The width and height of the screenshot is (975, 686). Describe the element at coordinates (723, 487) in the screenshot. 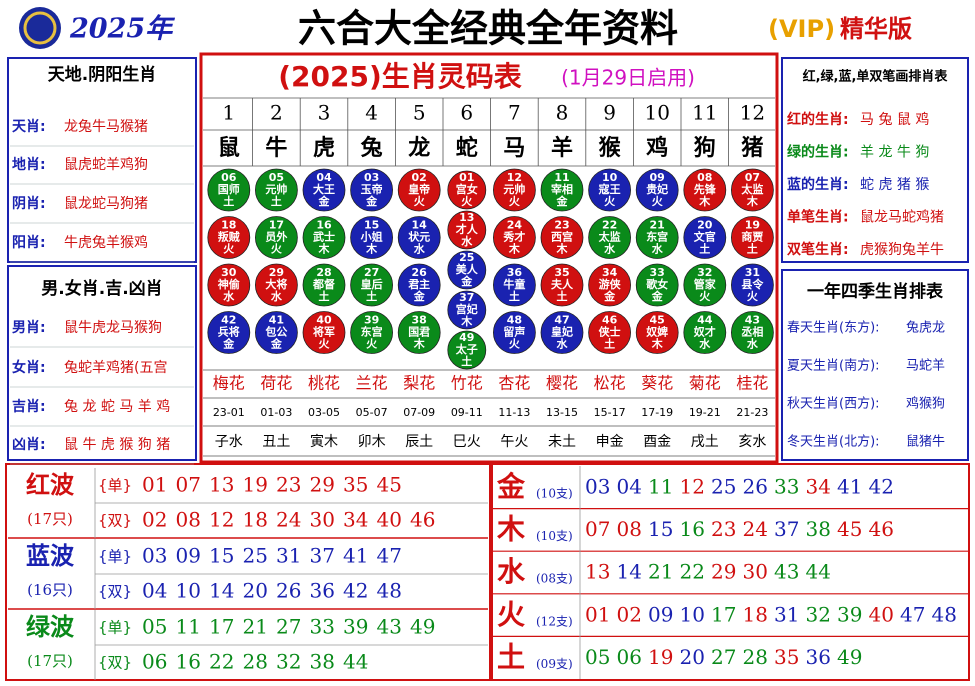

I see `element-number: 25` at that location.